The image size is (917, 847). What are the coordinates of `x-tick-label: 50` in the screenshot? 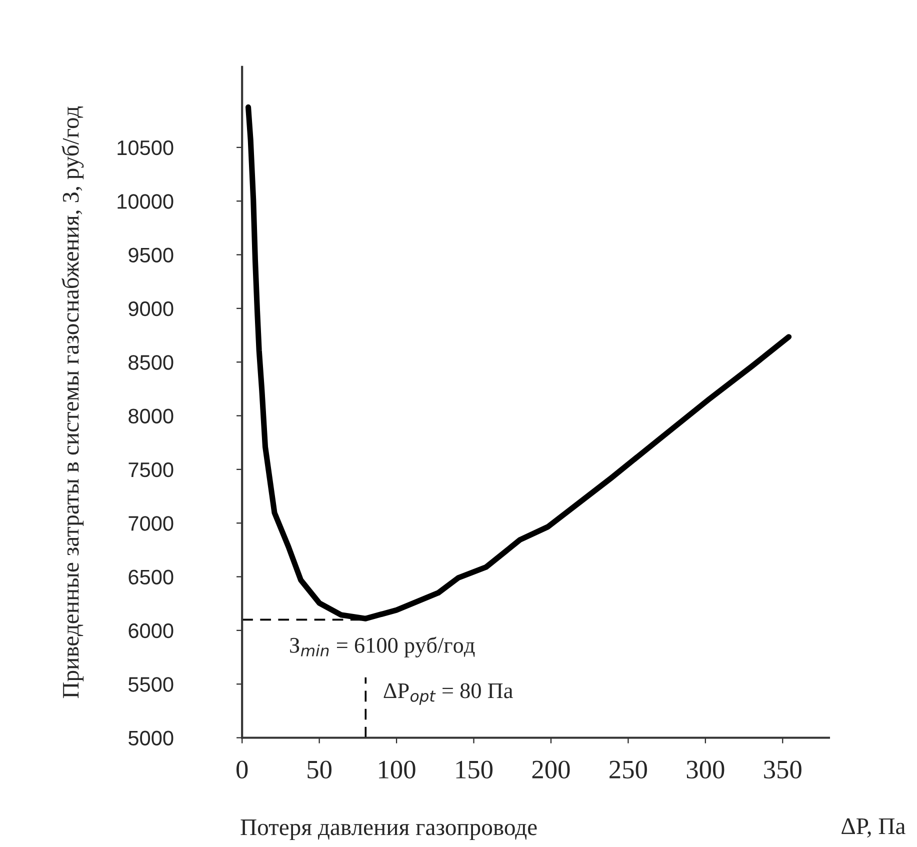 It's located at (320, 769).